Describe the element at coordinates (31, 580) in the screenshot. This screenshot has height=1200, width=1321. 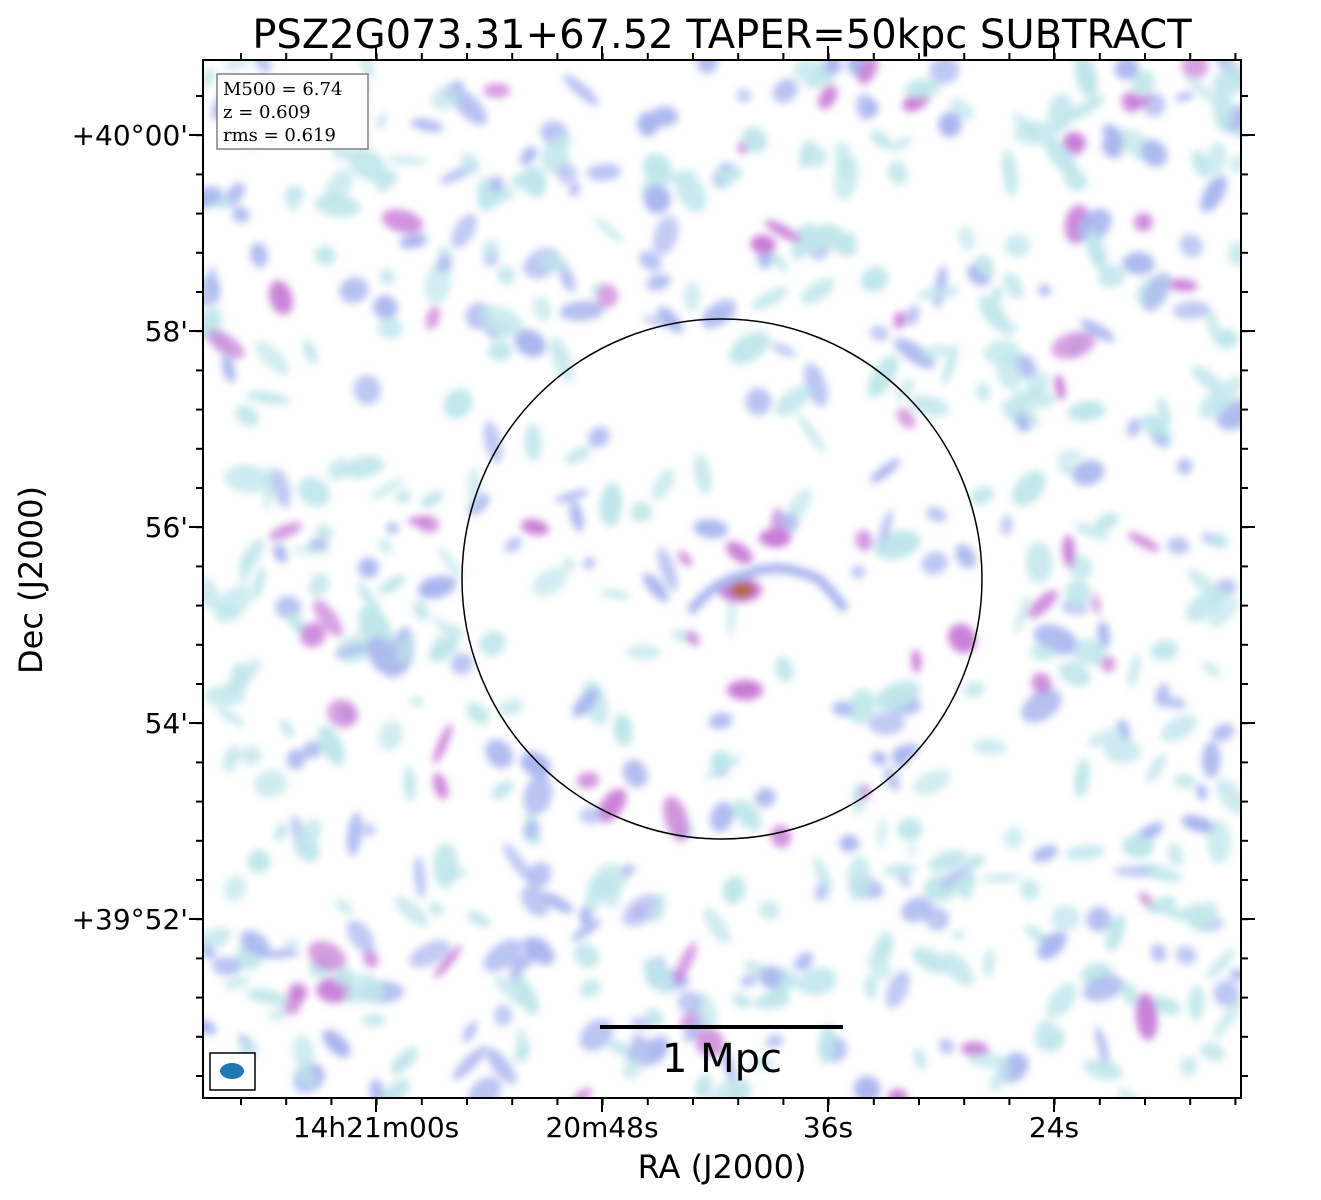
I see `y-axis-label: Dec (J2000)` at that location.